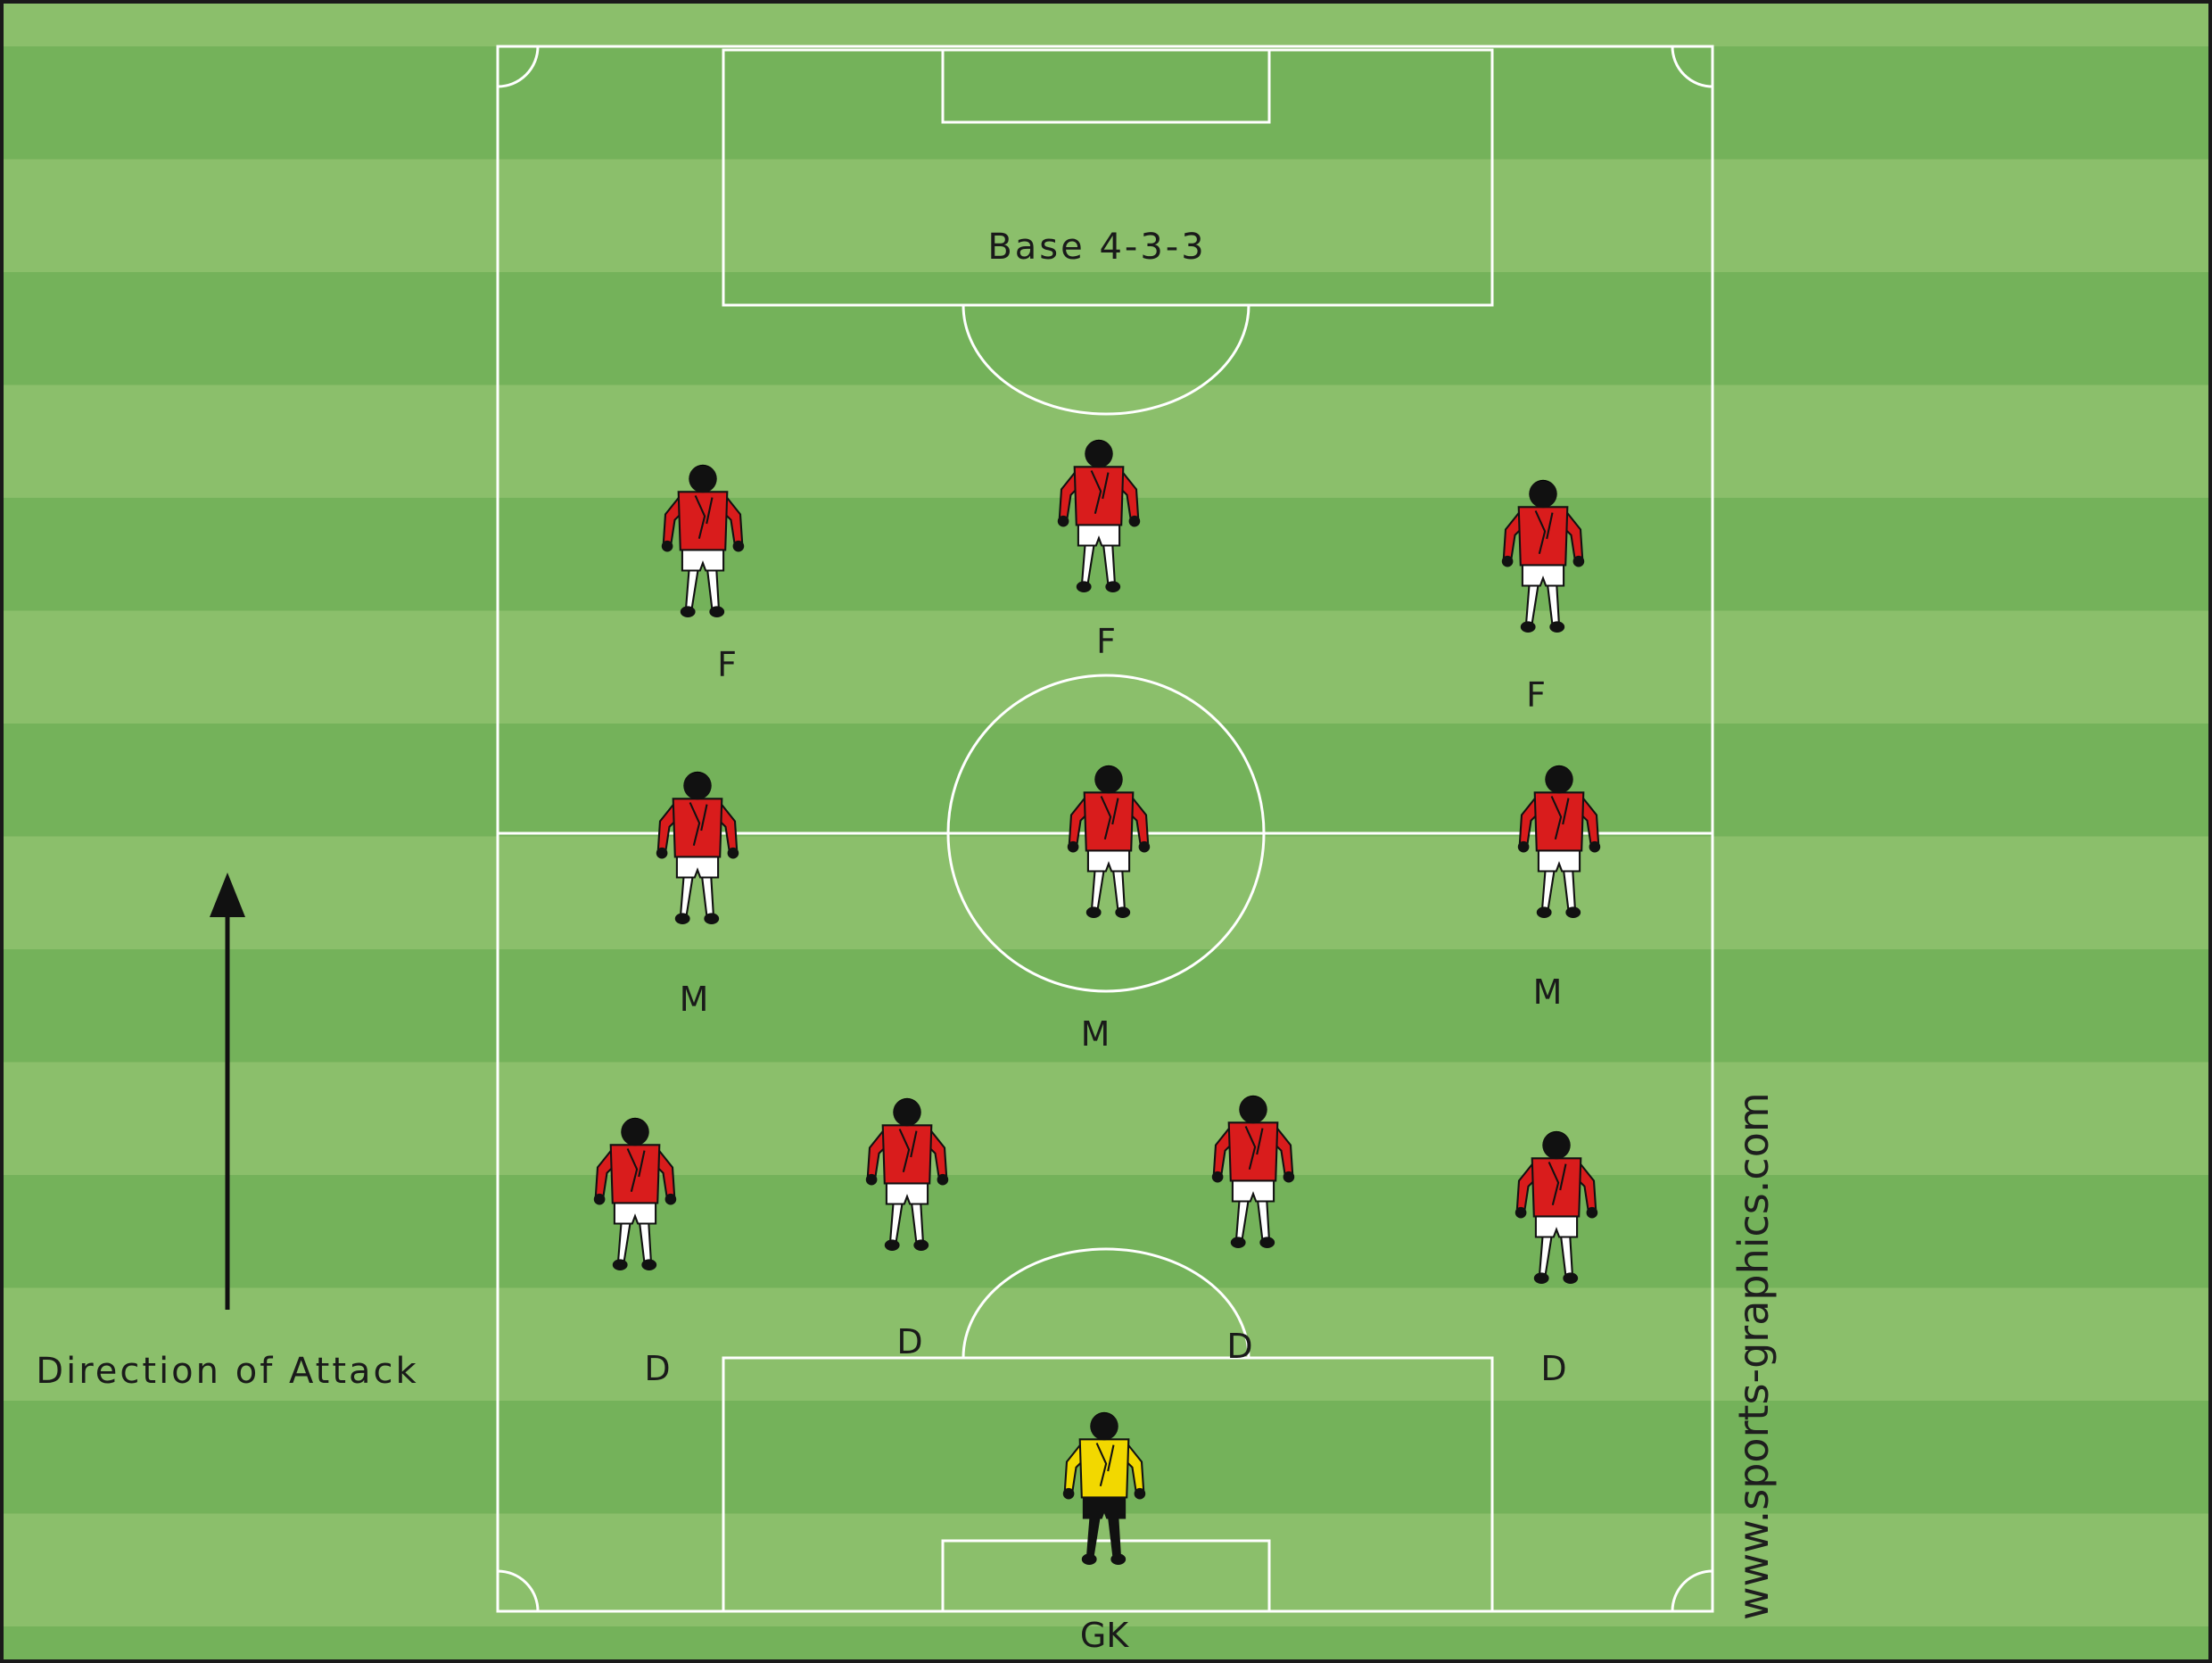 This screenshot has width=2212, height=1663. What do you see at coordinates (727, 664) in the screenshot?
I see `position-label-forward-left: F` at bounding box center [727, 664].